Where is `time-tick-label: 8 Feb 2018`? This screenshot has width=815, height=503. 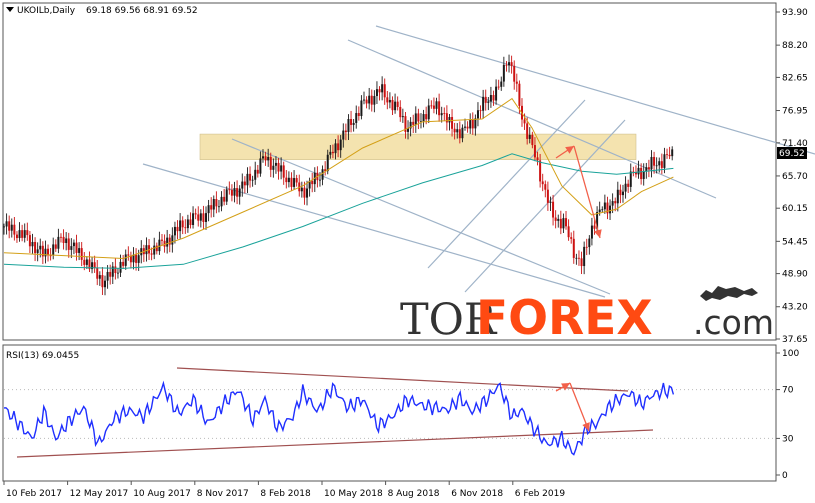
time-tick-label: 8 Feb 2018 is located at coordinates (285, 494).